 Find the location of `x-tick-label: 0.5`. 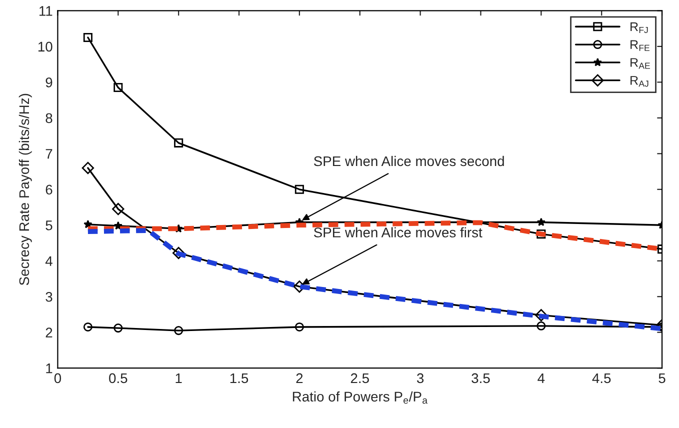

x-tick-label: 0.5 is located at coordinates (118, 378).